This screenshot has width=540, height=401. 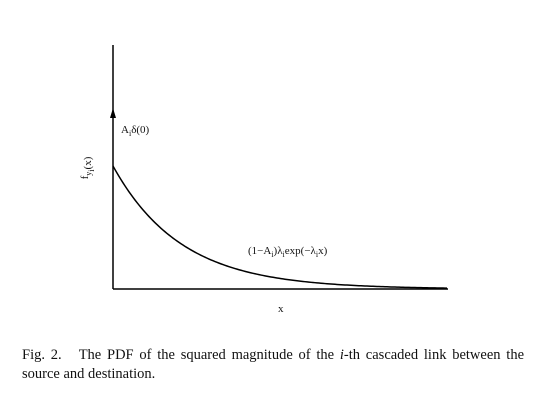 I want to click on curve-label: (1−Ai)λiexp(−λix), so click(x=288, y=252).